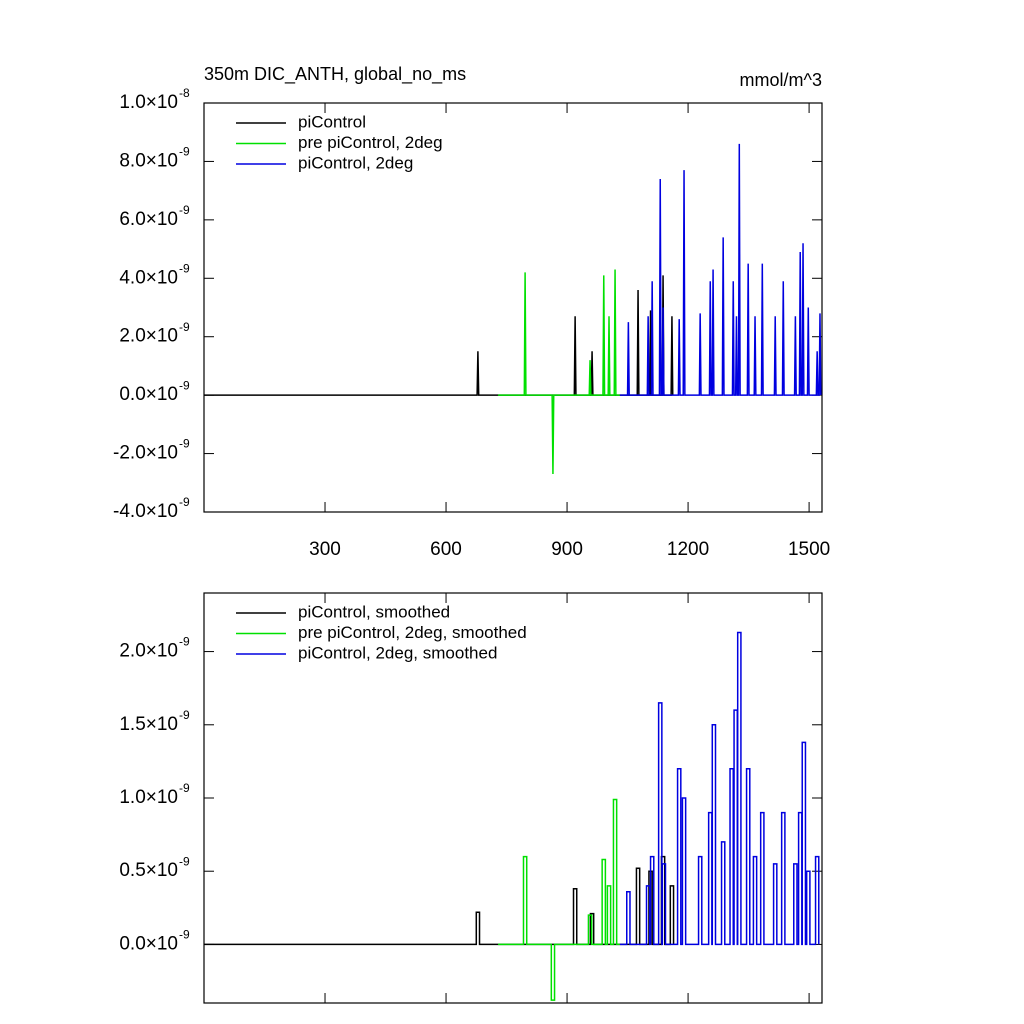 Image resolution: width=1024 pixels, height=1024 pixels. Describe the element at coordinates (374, 611) in the screenshot. I see `legend-label: piControl, smoothed` at that location.